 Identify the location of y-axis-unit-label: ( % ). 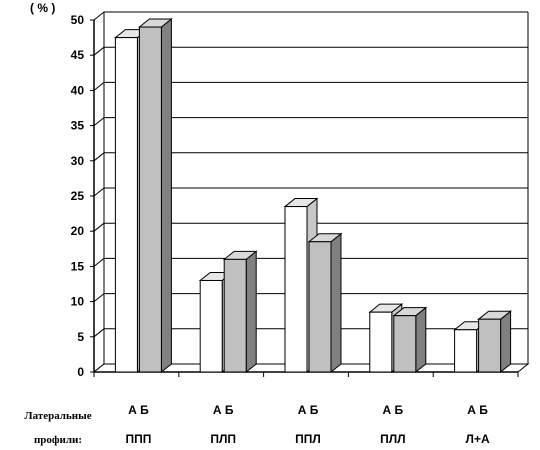
(42, 8).